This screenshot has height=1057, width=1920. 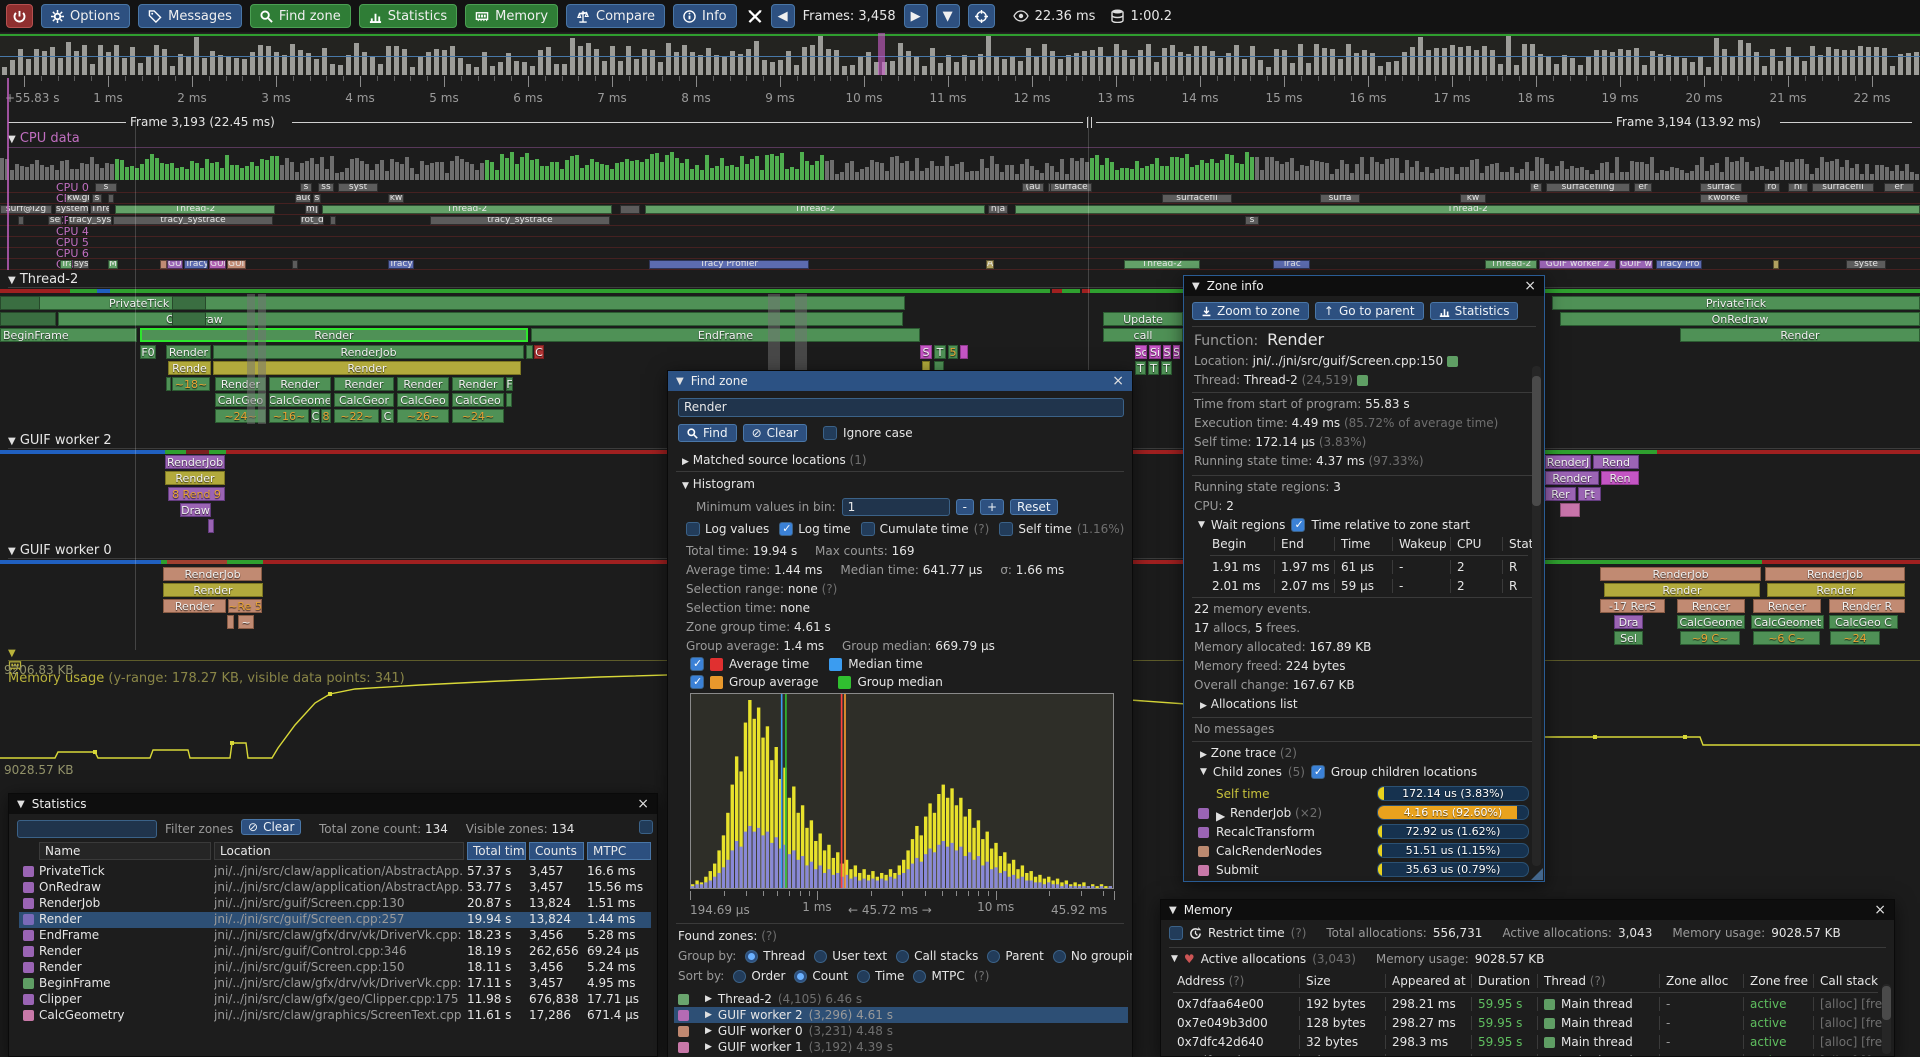 What do you see at coordinates (125, 851) in the screenshot?
I see `column-header-name: Name` at bounding box center [125, 851].